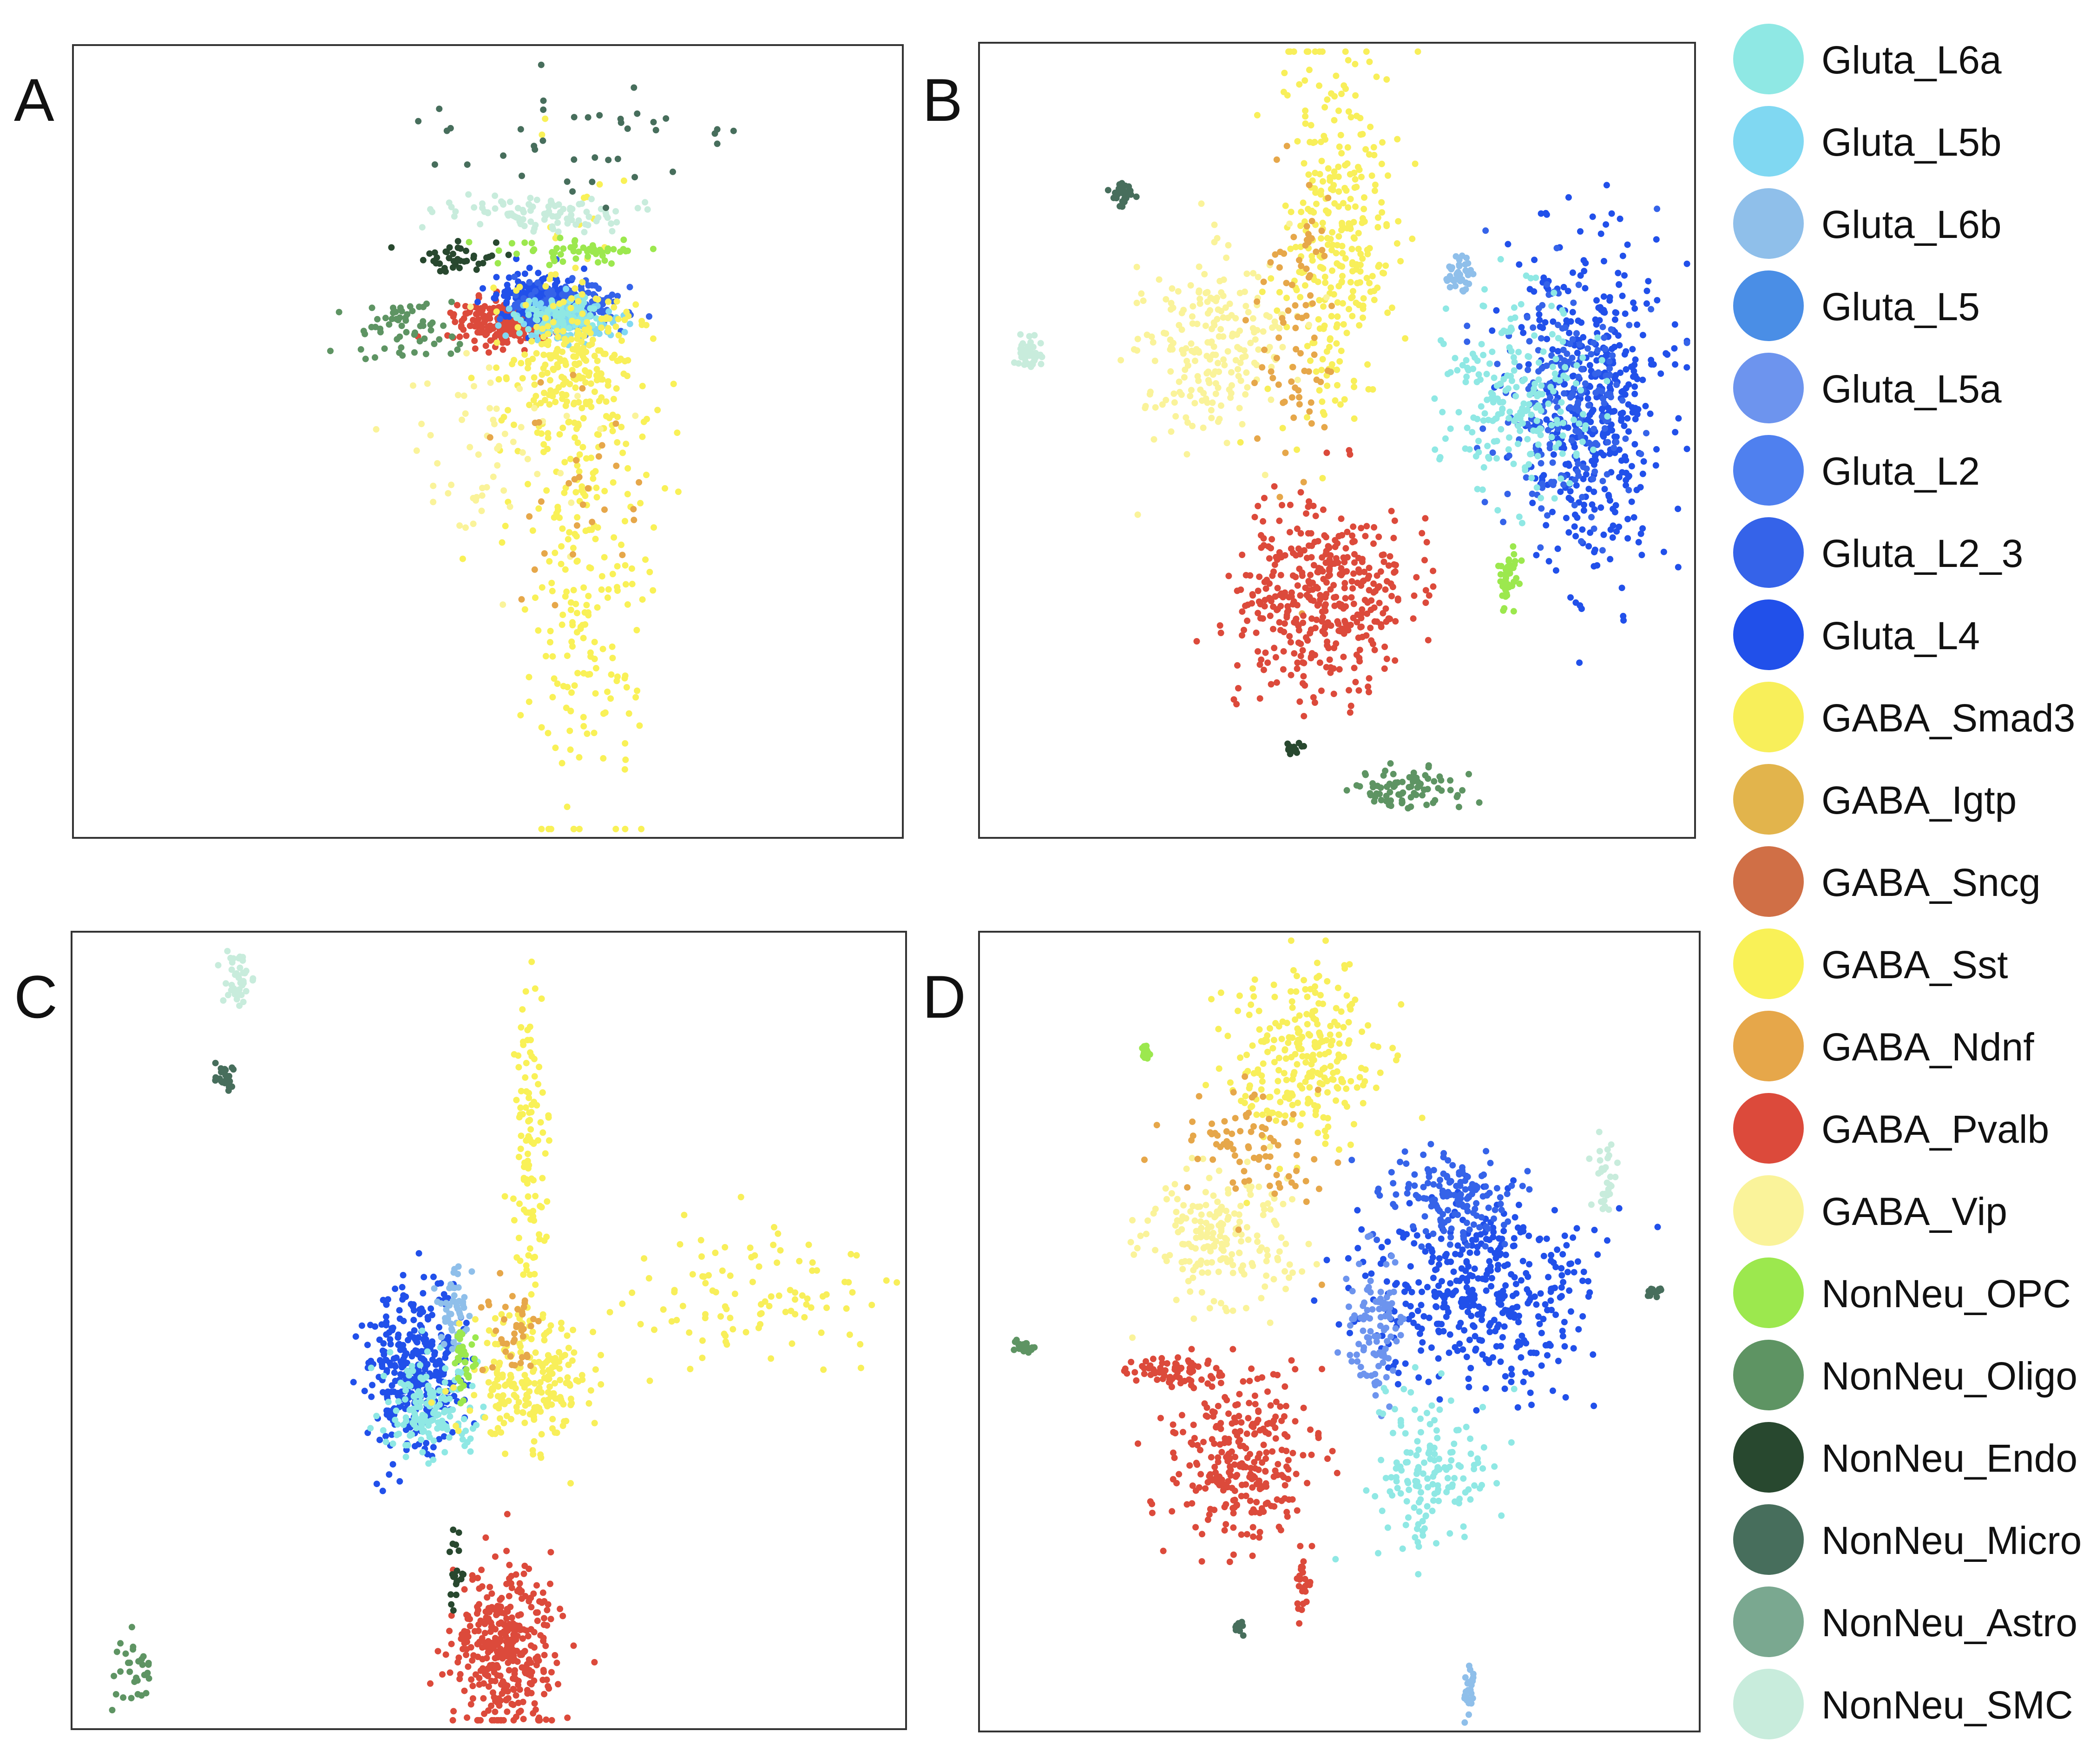 Image resolution: width=2090 pixels, height=1764 pixels. Describe the element at coordinates (1288, 380) in the screenshot. I see `cluster-gaba-ndnf` at that location.